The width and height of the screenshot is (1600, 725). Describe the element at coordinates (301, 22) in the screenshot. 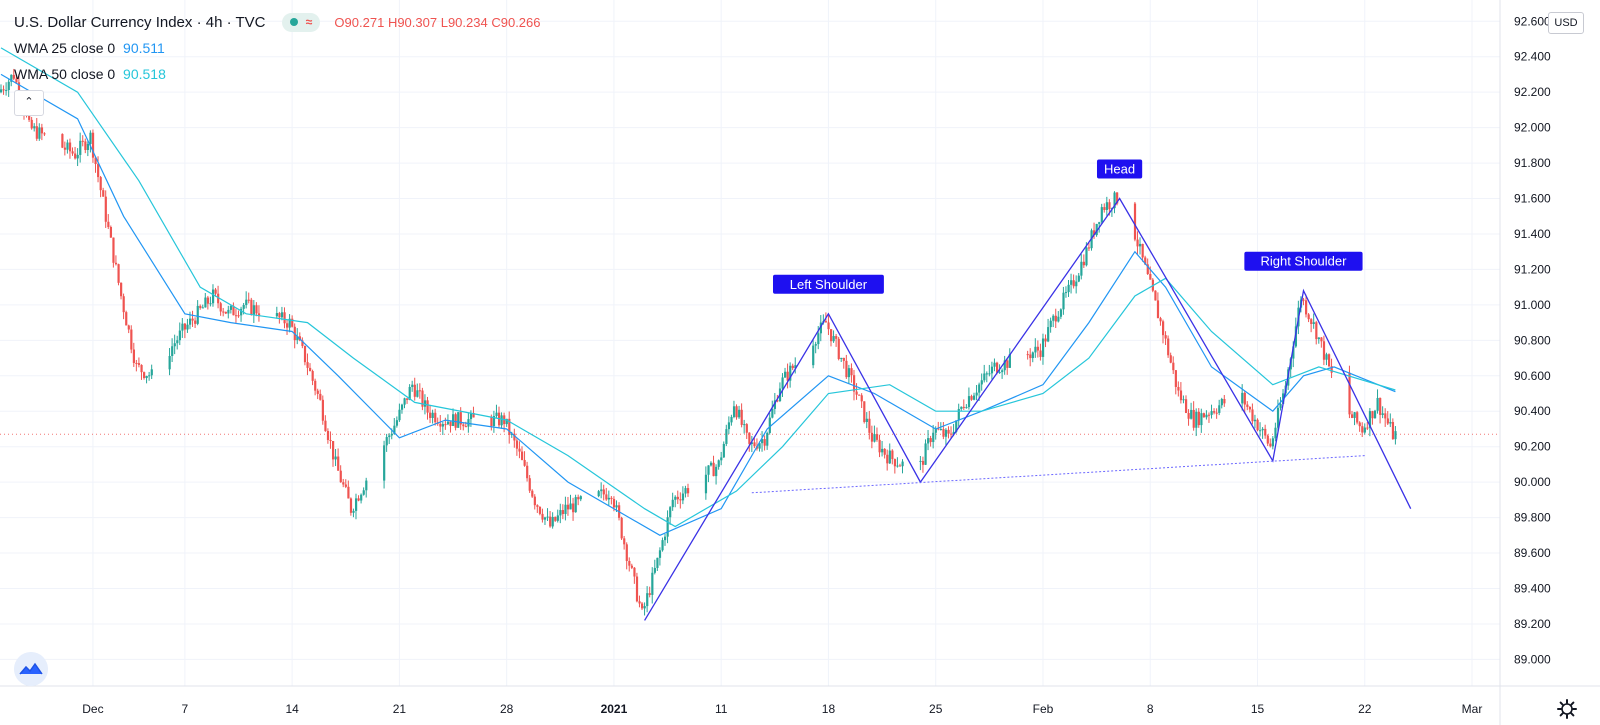

I see `market-status-pill: ≈` at that location.